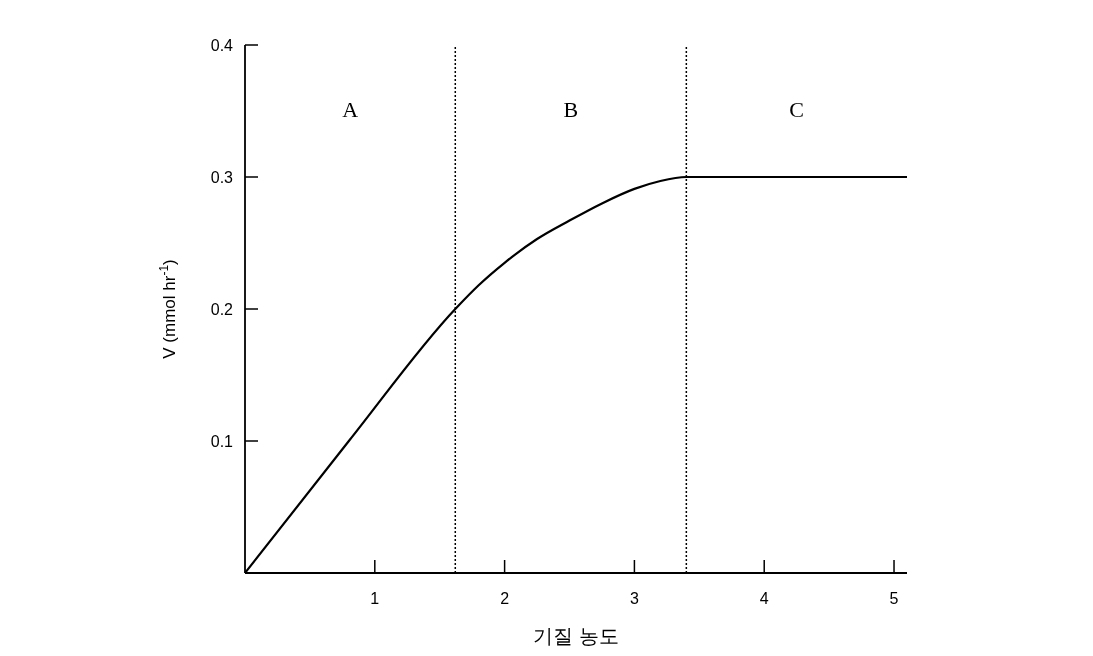 The height and width of the screenshot is (656, 1093). I want to click on x-tick-label: 4, so click(764, 598).